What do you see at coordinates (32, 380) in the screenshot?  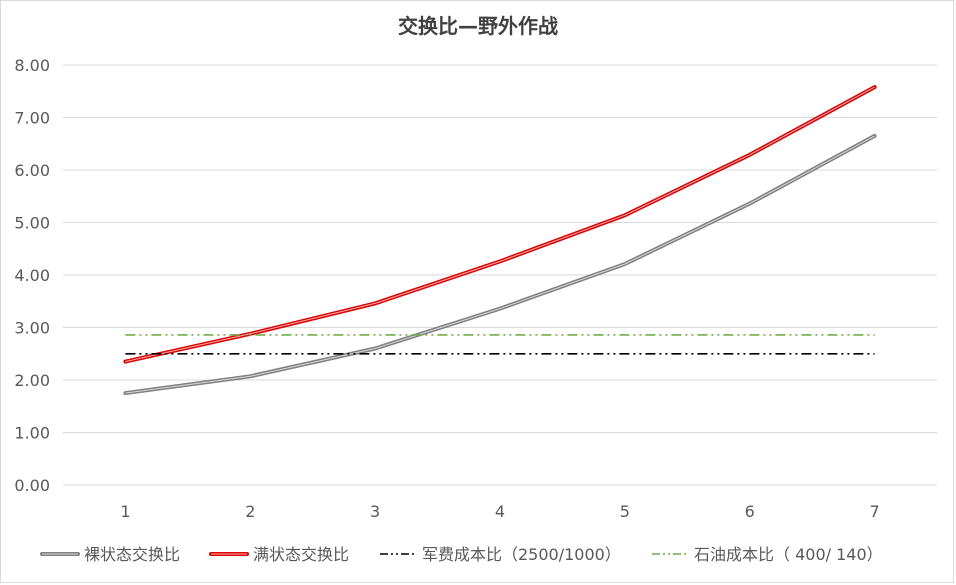 I see `y-tick-label: 2.00` at bounding box center [32, 380].